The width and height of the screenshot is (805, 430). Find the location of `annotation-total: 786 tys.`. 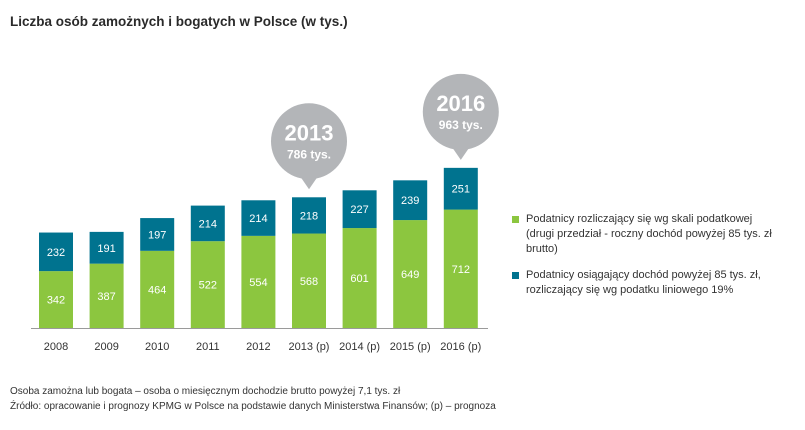

annotation-total: 786 tys. is located at coordinates (309, 154).